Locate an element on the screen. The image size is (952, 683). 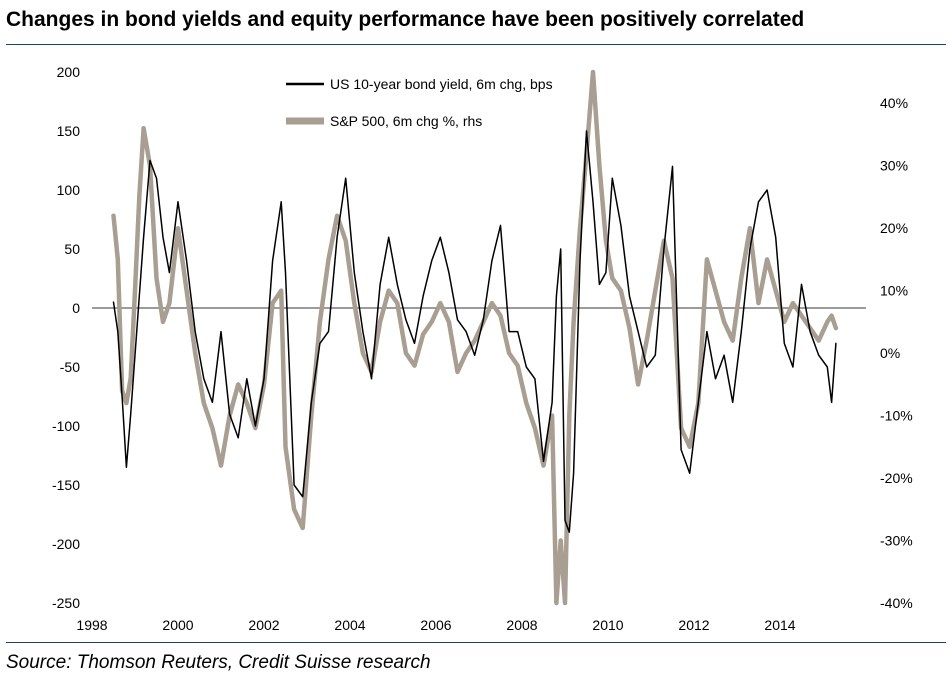
x-tick-label: 2000 is located at coordinates (177, 625).